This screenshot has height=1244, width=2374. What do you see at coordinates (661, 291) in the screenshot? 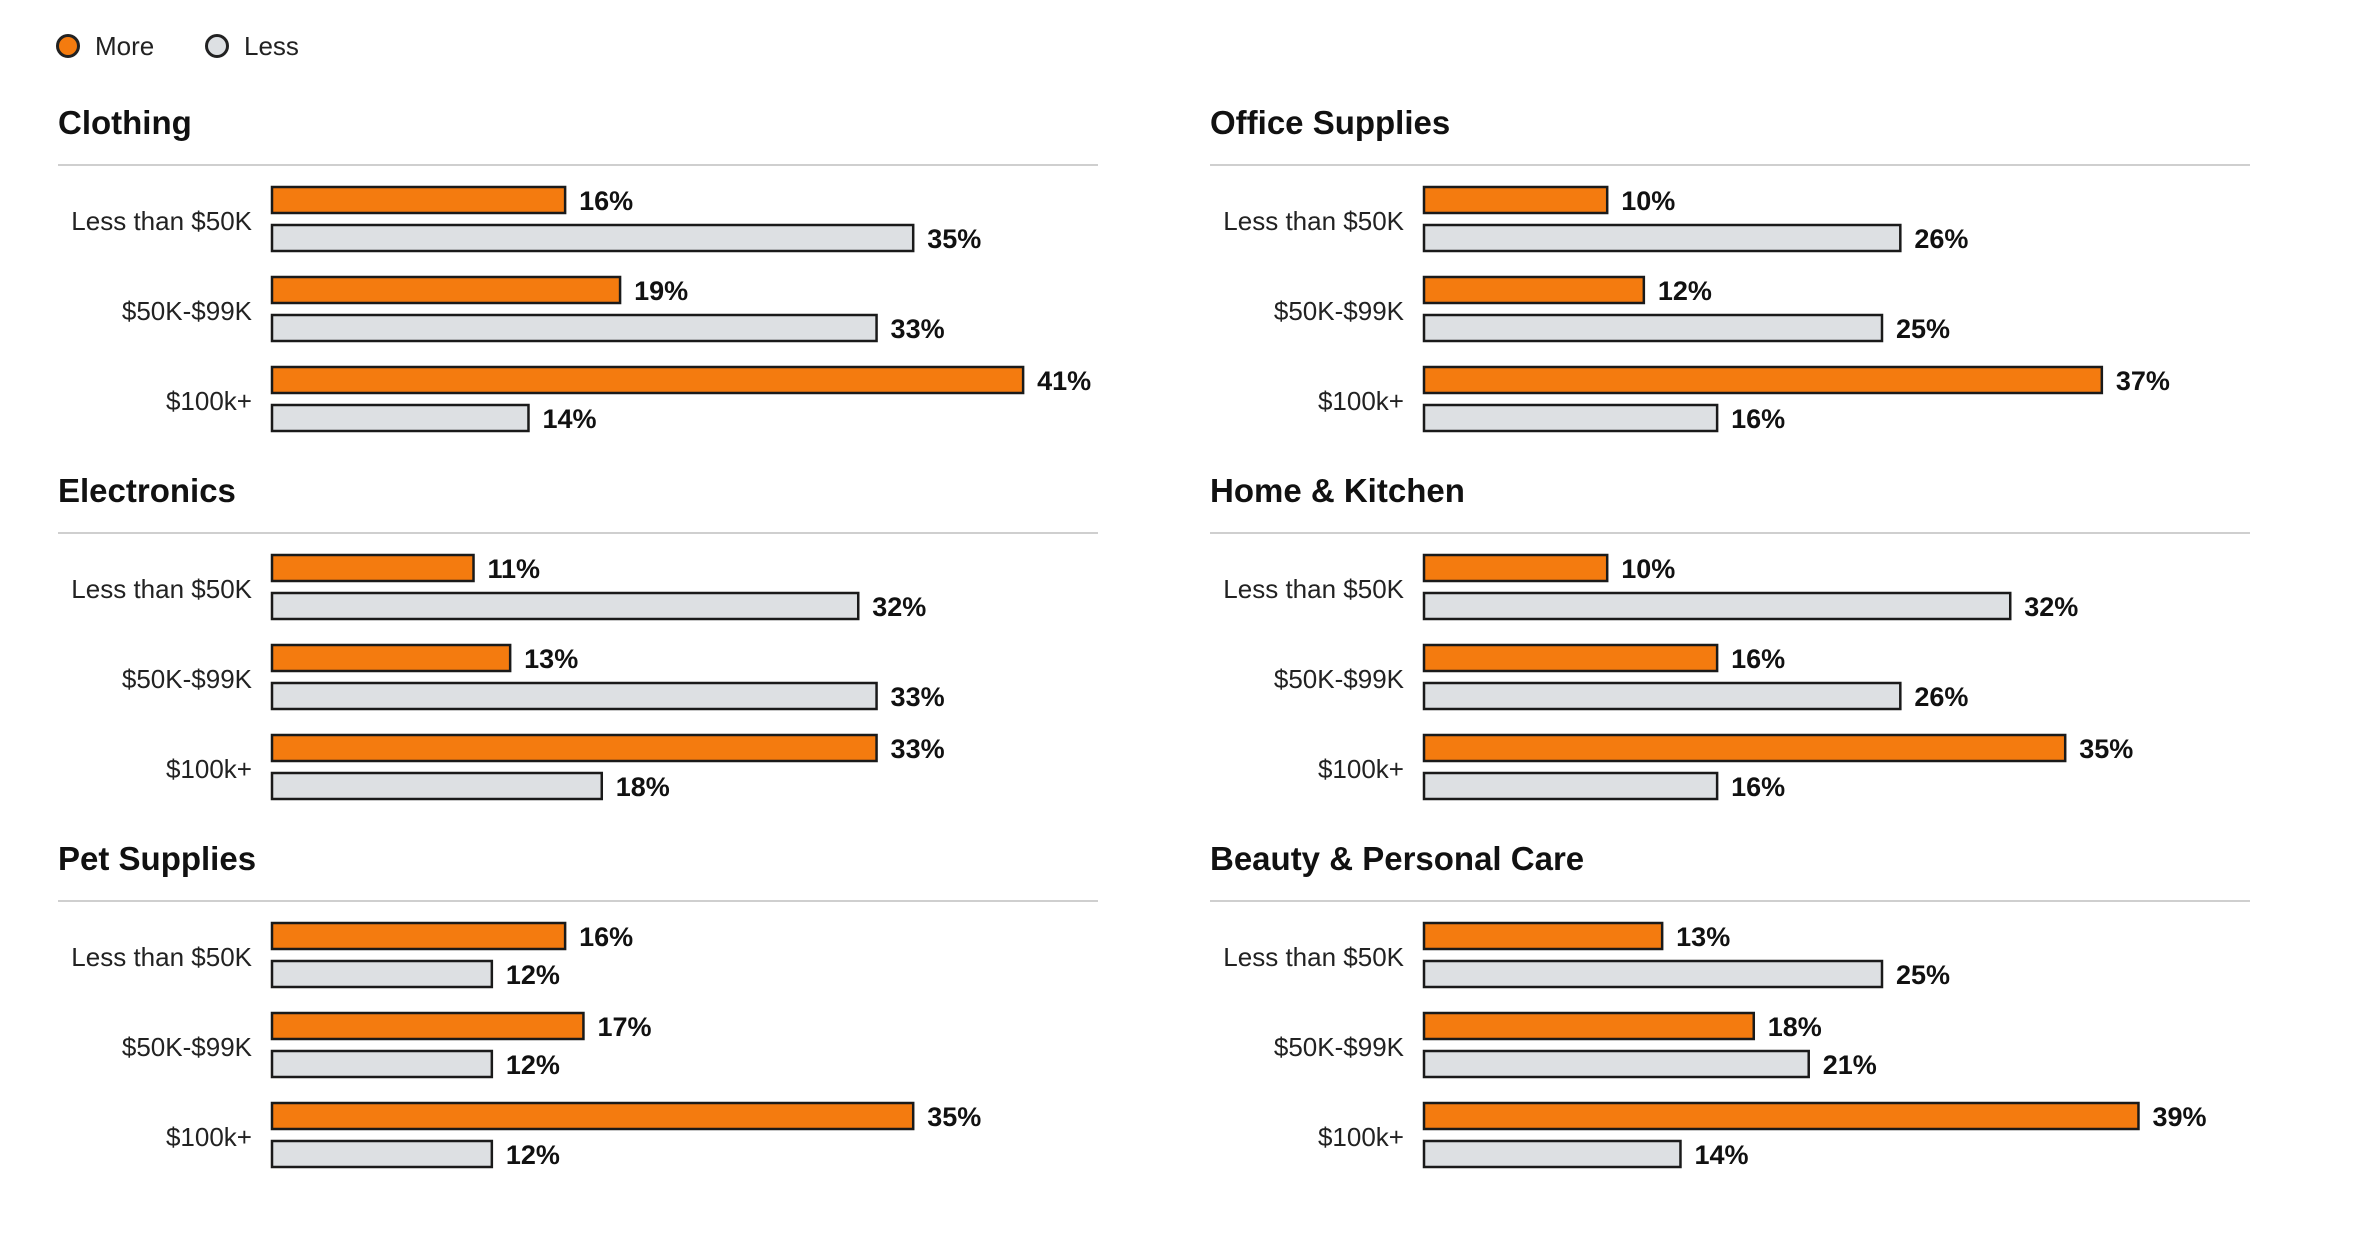
I see `value-label-more: 19%` at bounding box center [661, 291].